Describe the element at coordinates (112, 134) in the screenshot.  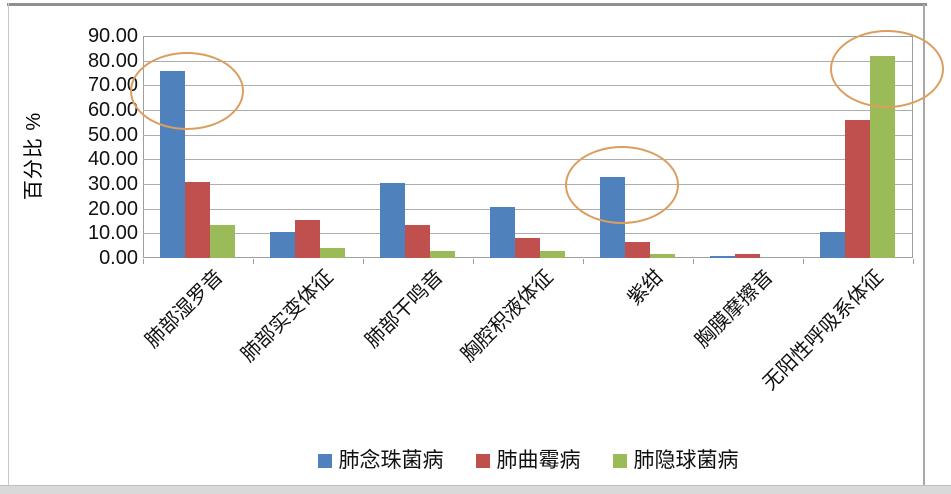
I see `y-tick-label: 50.00` at that location.